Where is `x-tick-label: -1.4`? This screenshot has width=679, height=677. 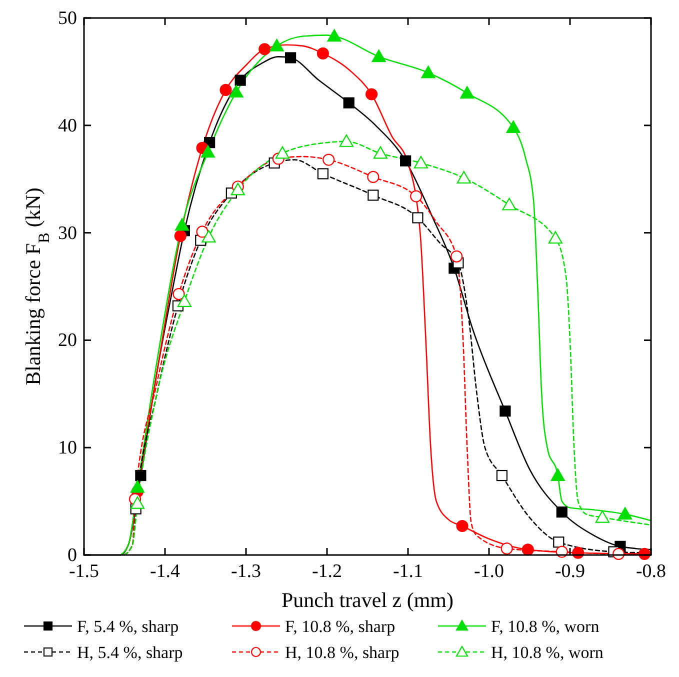 x-tick-label: -1.4 is located at coordinates (165, 571).